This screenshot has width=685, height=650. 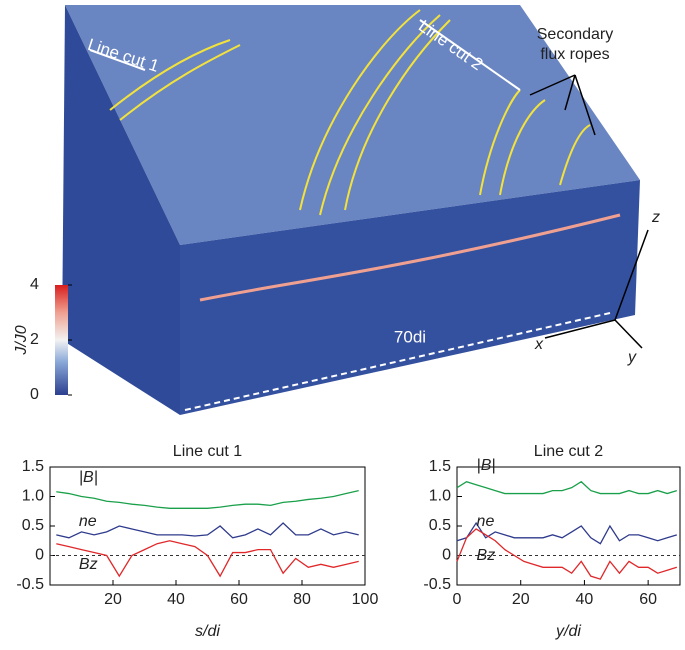 I want to click on colorbar-tick-label: 4, so click(x=34, y=284).